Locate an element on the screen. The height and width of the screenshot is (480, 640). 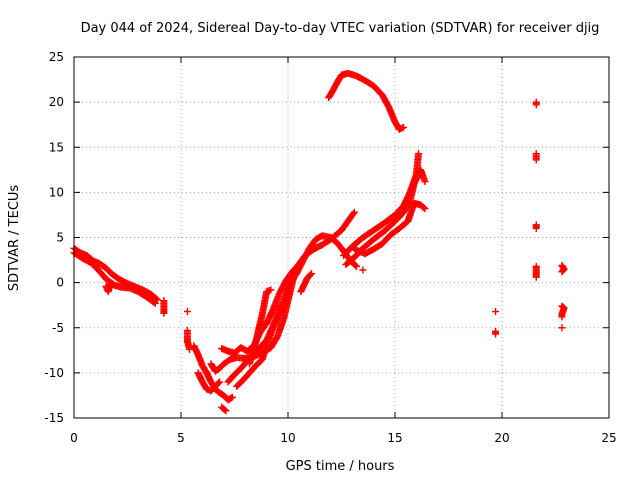
y-tick-label: 20 is located at coordinates (56, 102).